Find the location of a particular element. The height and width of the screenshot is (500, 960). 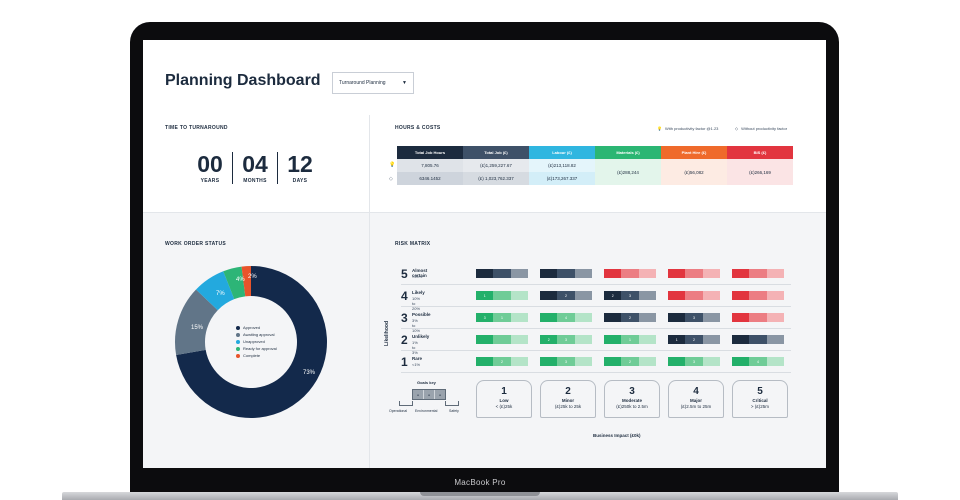

row-range: >20% is located at coordinates (417, 276).